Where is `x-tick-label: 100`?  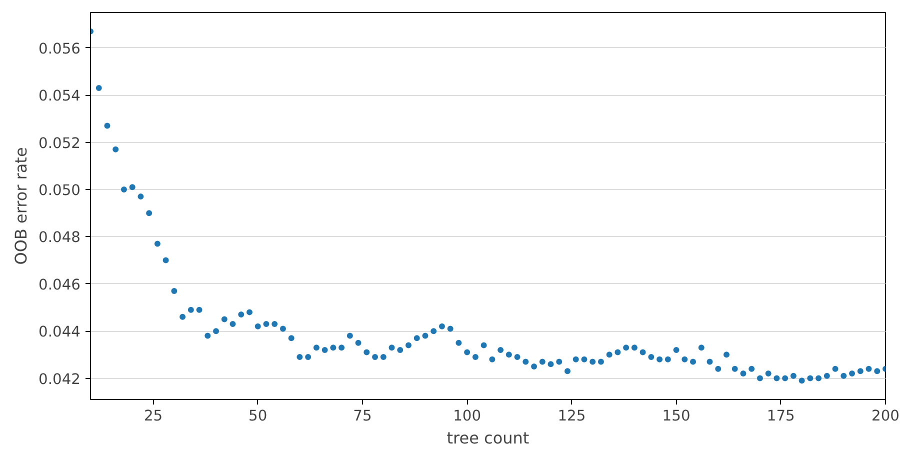 x-tick-label: 100 is located at coordinates (467, 416).